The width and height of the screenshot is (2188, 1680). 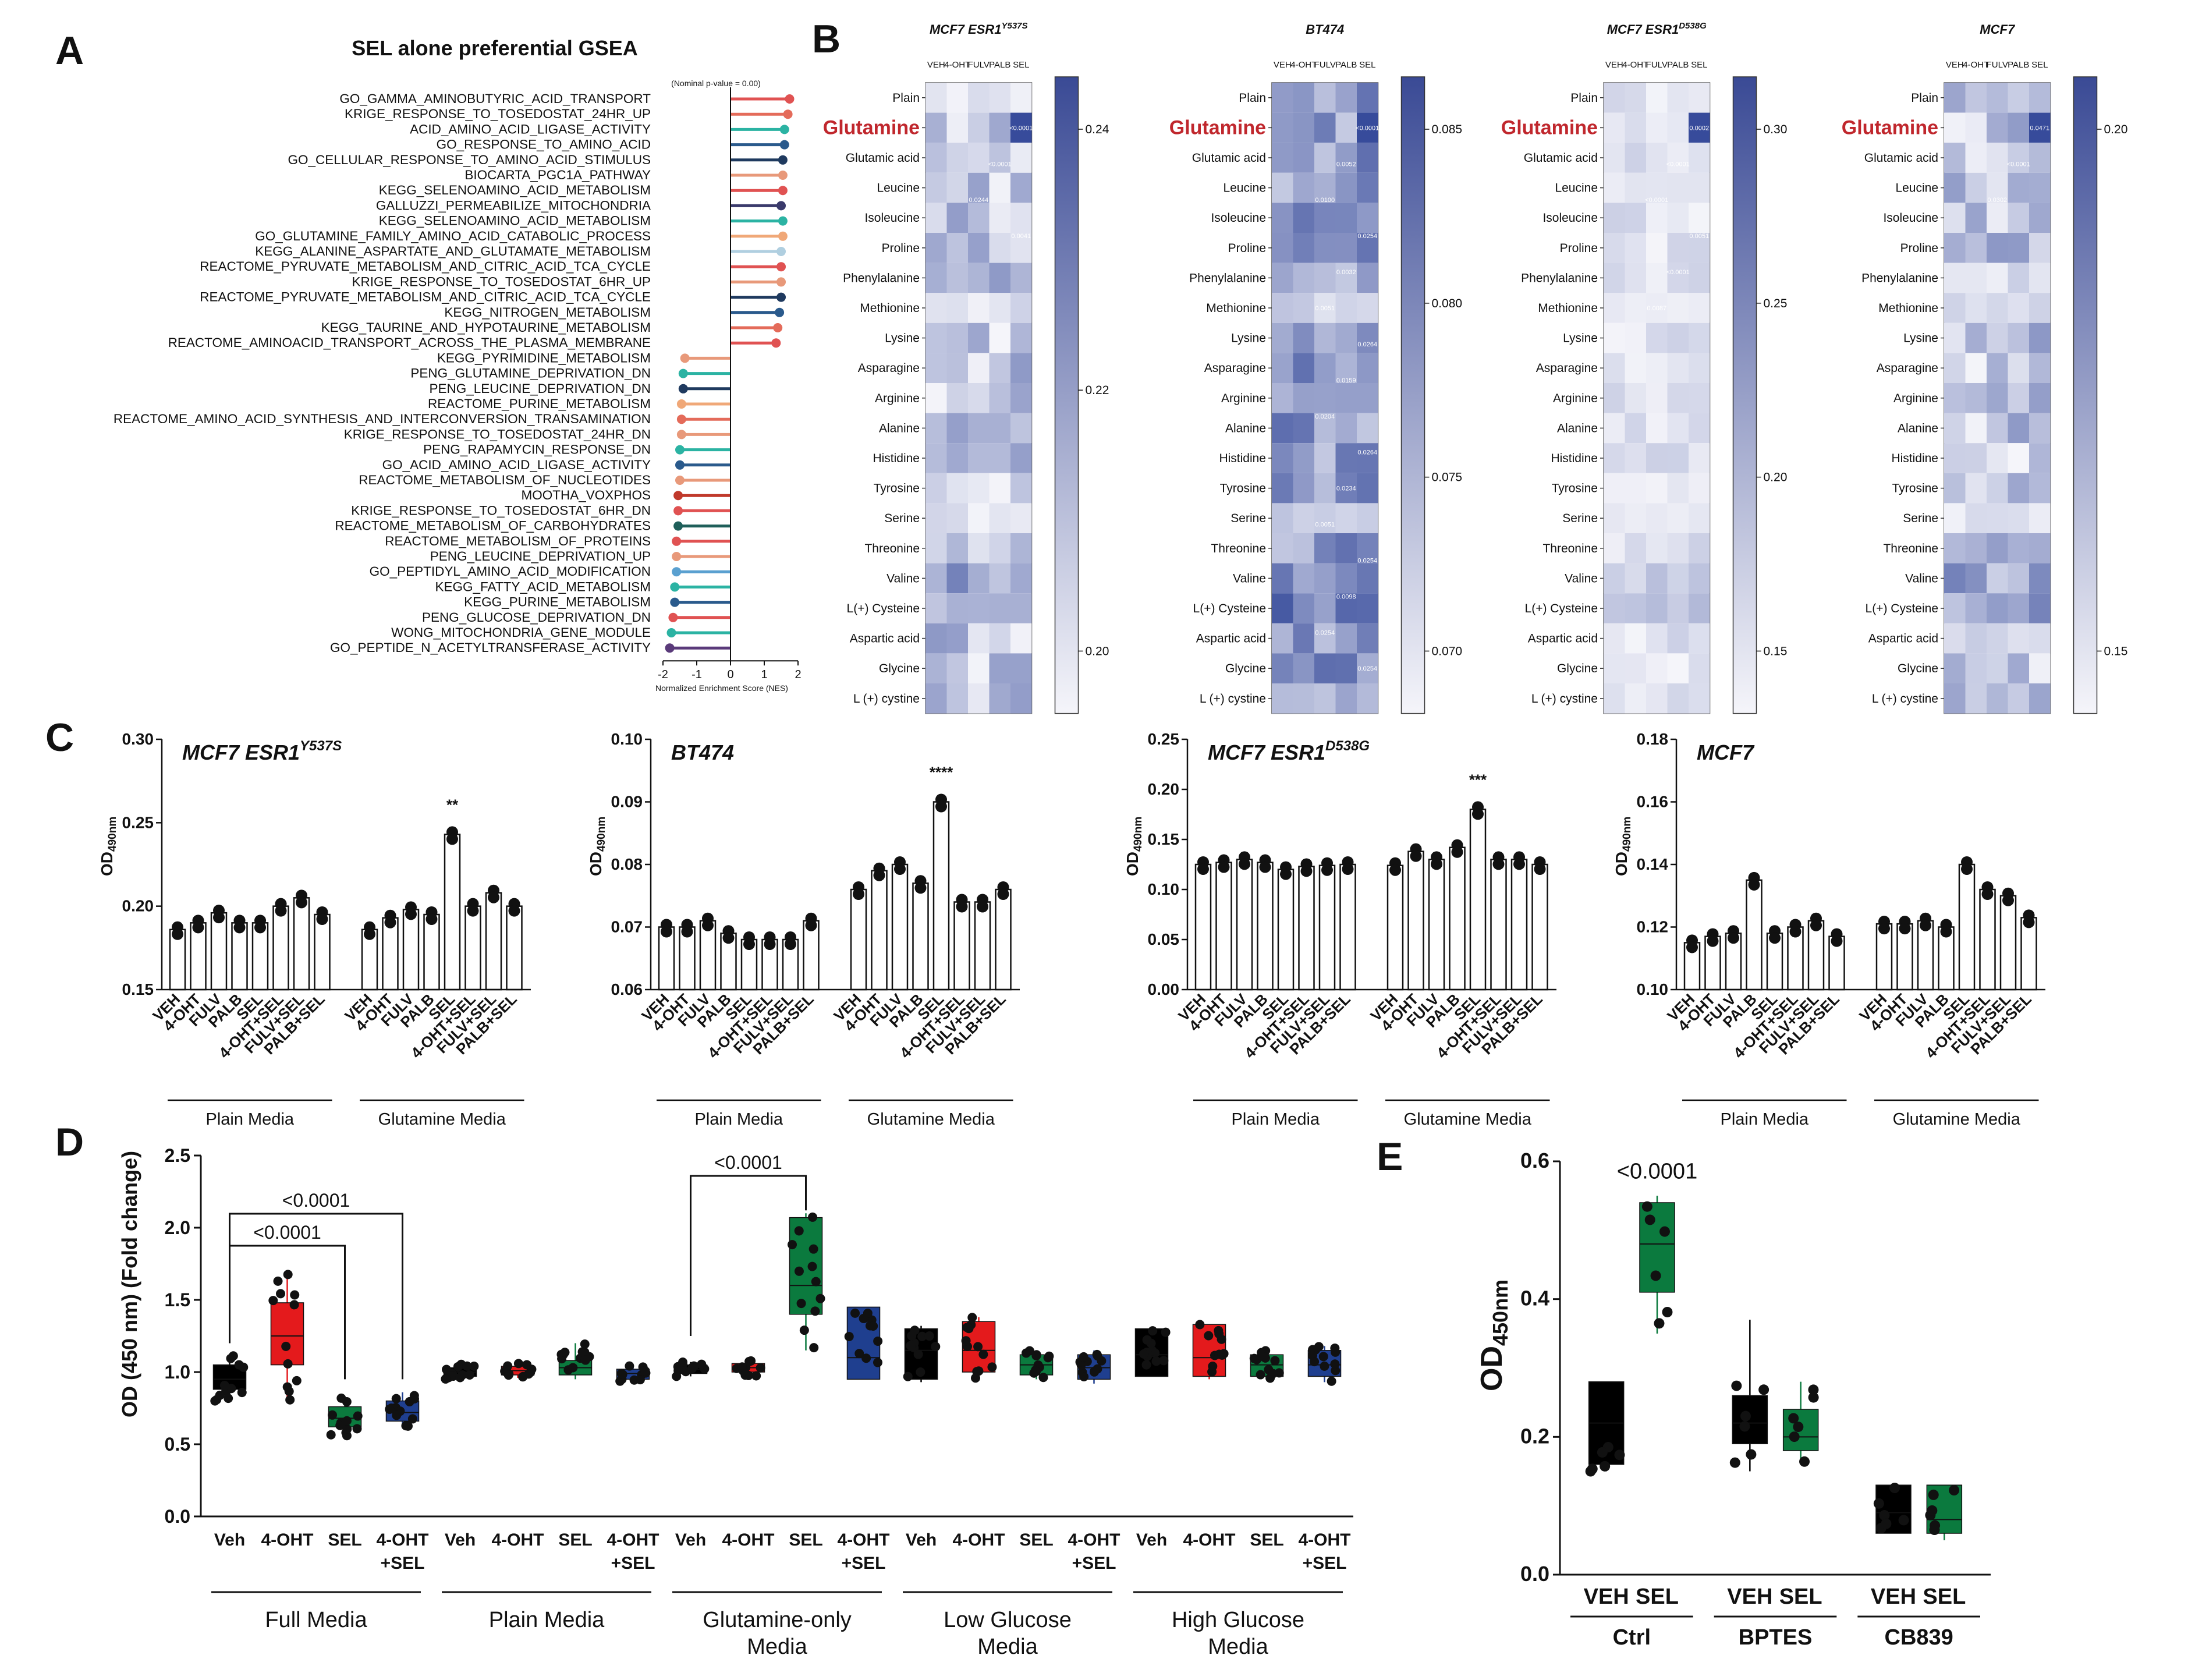 I want to click on gsea-tick-label: 1, so click(x=764, y=674).